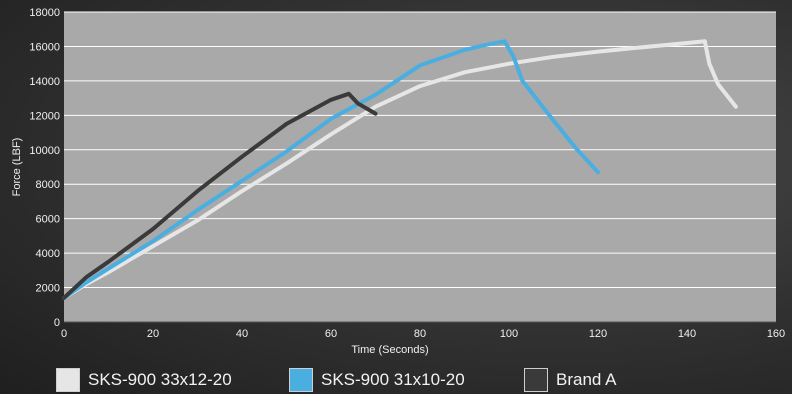  I want to click on x-tick-label: 120, so click(598, 334).